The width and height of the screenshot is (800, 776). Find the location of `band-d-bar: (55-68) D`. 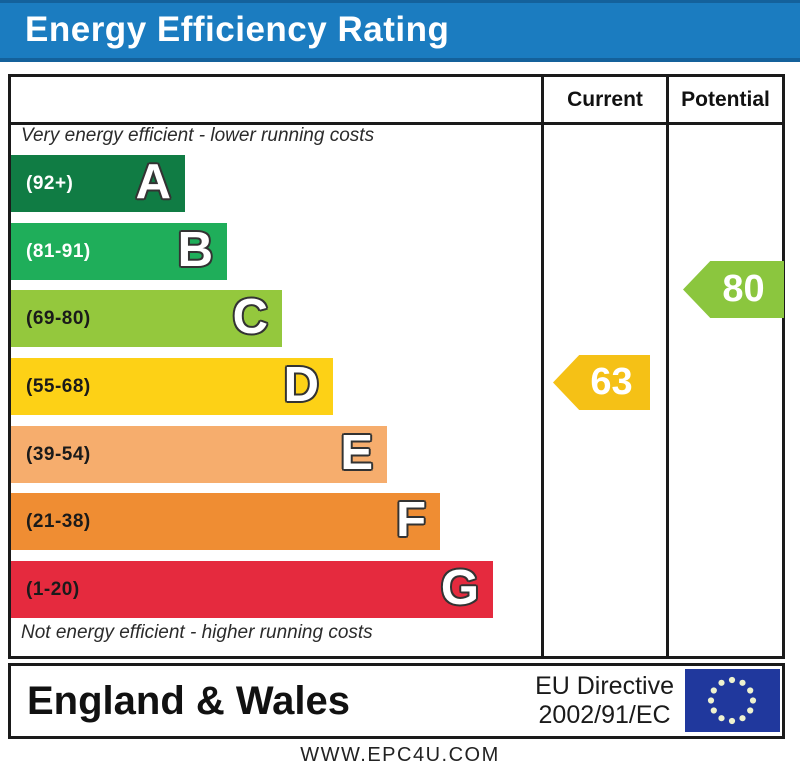

band-d-bar: (55-68) D is located at coordinates (172, 386).